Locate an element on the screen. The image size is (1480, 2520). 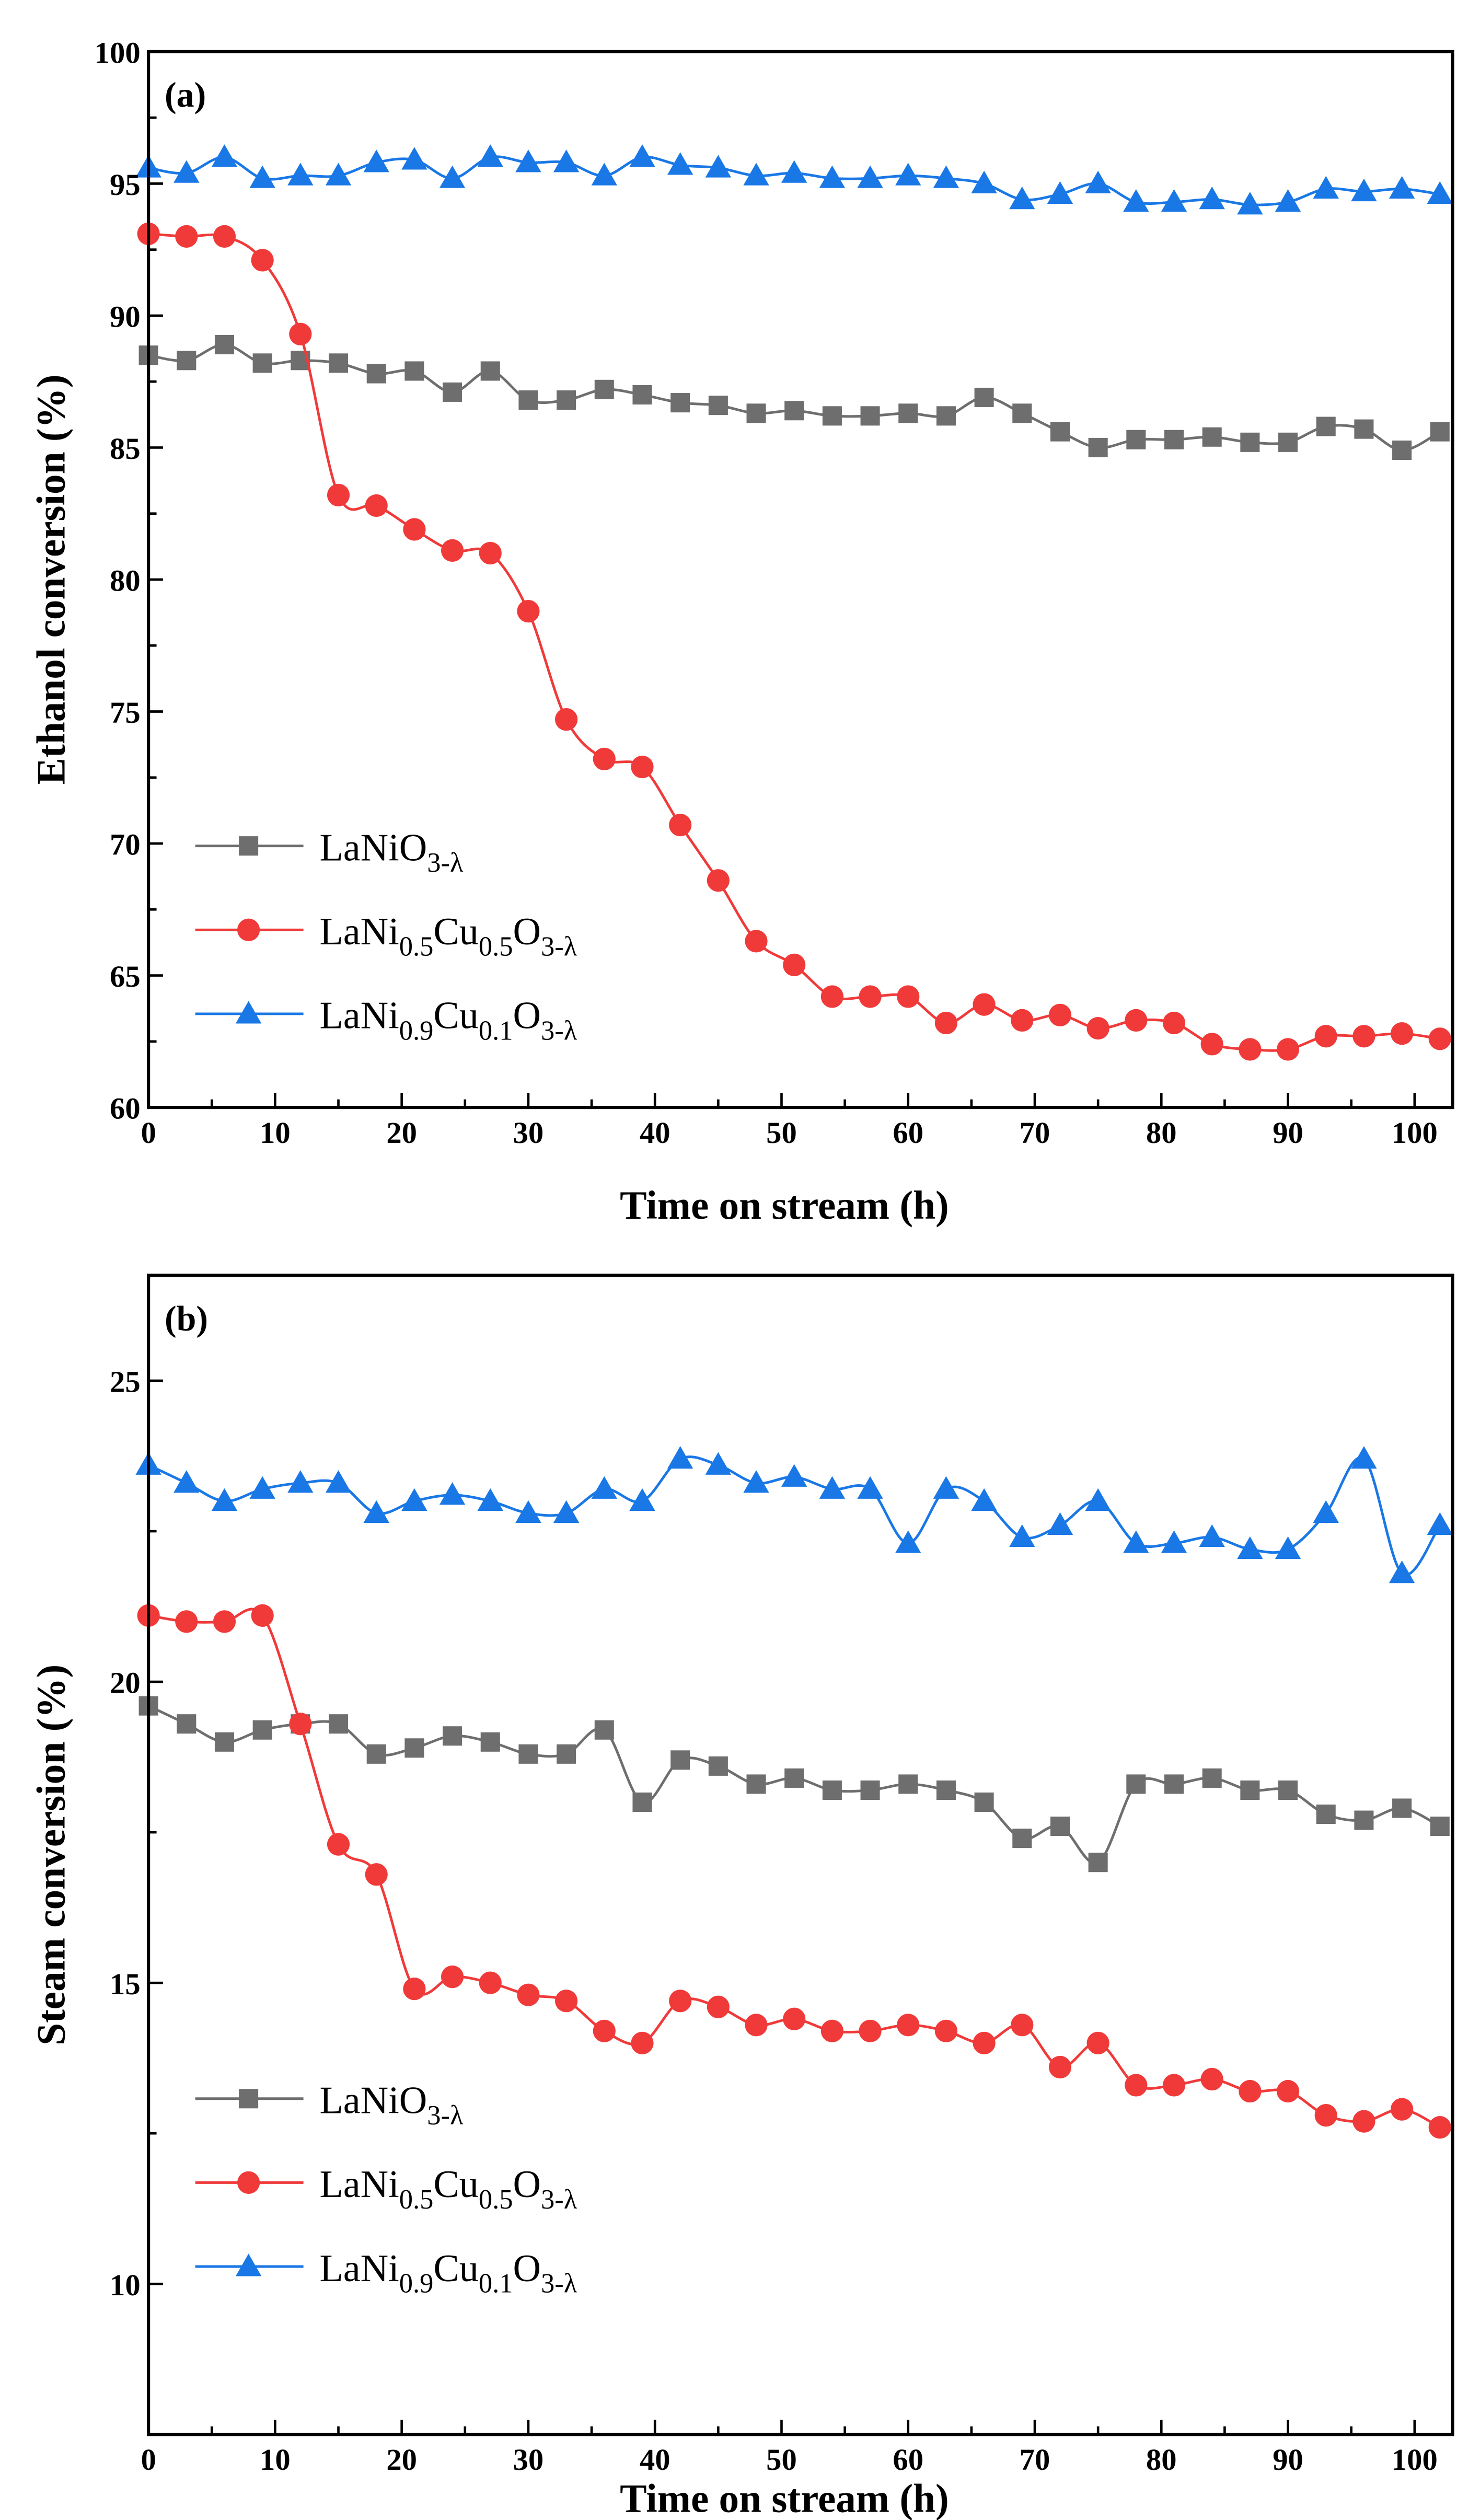
legend-item: LaNiO3-λ is located at coordinates (329, 2105).